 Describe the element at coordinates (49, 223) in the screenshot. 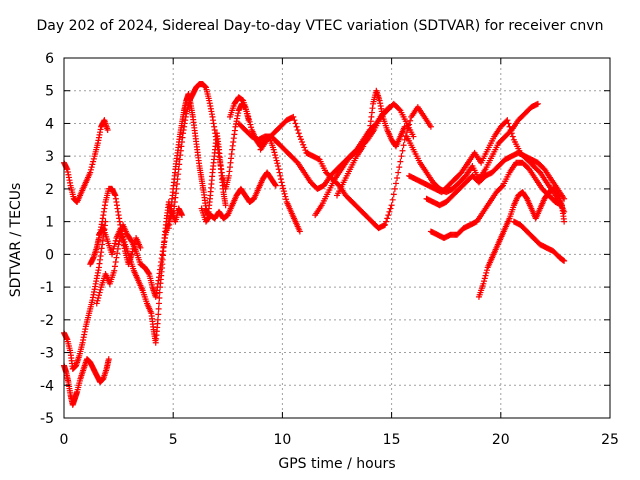

I see `y-tick-label: 1` at that location.